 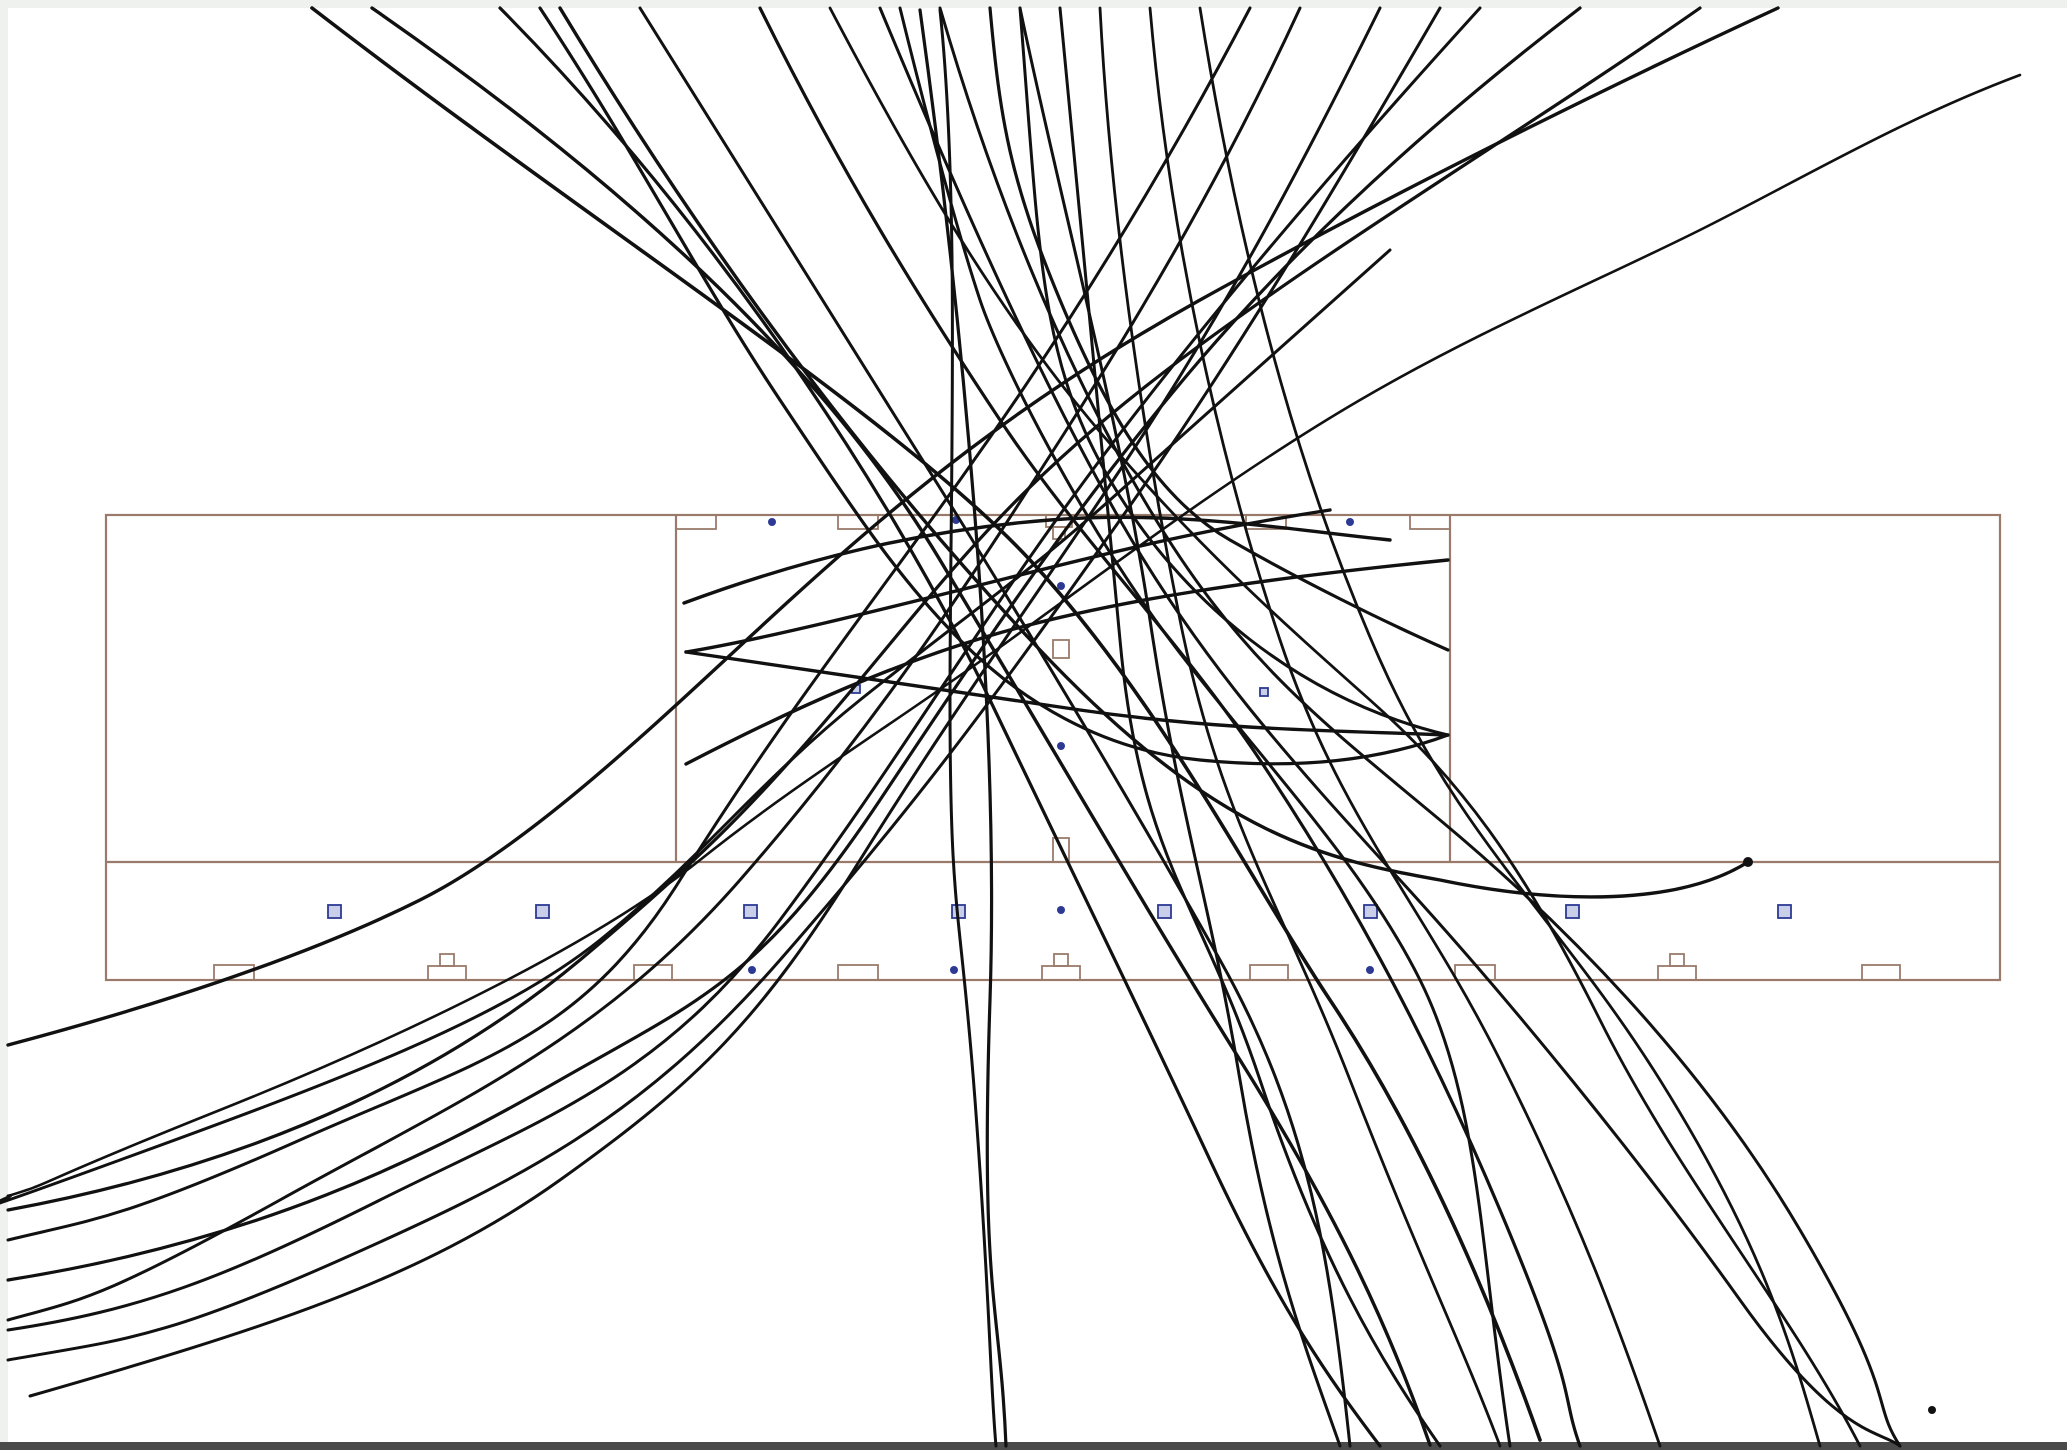 What do you see at coordinates (4, 725) in the screenshot?
I see `sheet-edge-left` at bounding box center [4, 725].